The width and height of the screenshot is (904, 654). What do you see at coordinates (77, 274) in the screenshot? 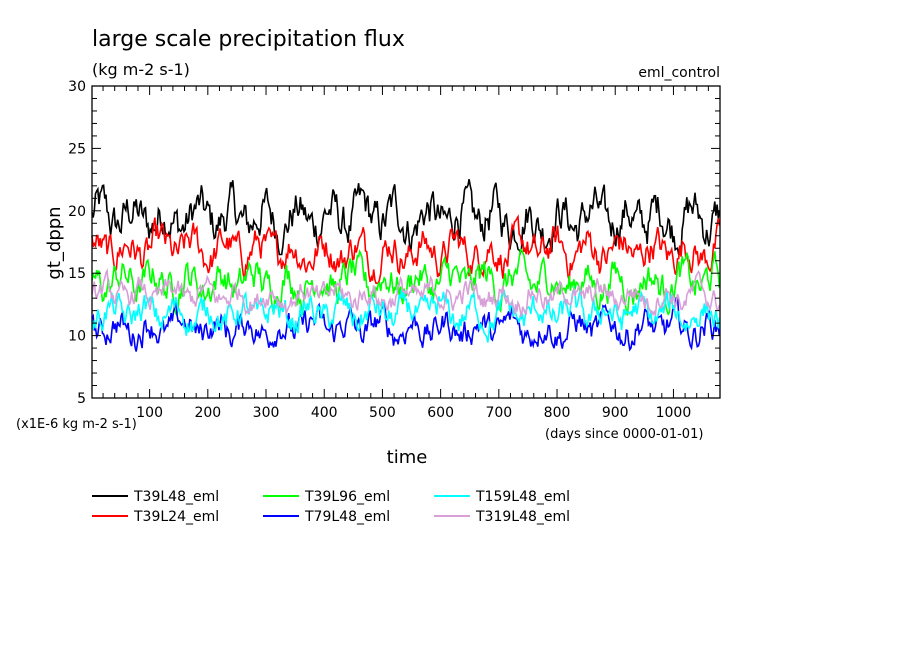
I see `y-tick-label: 15` at bounding box center [77, 274].